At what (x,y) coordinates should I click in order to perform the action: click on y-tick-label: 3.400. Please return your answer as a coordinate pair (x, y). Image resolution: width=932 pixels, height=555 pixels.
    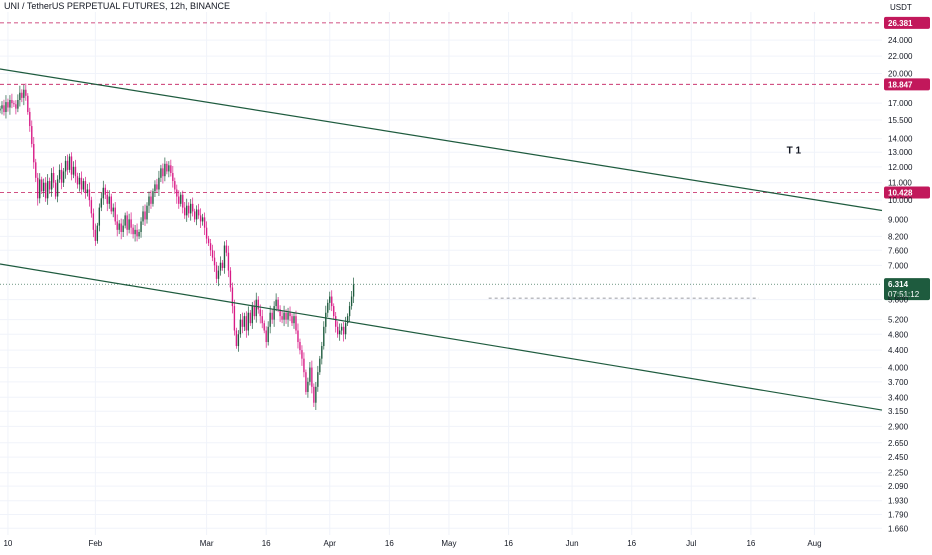
    Looking at the image, I should click on (898, 397).